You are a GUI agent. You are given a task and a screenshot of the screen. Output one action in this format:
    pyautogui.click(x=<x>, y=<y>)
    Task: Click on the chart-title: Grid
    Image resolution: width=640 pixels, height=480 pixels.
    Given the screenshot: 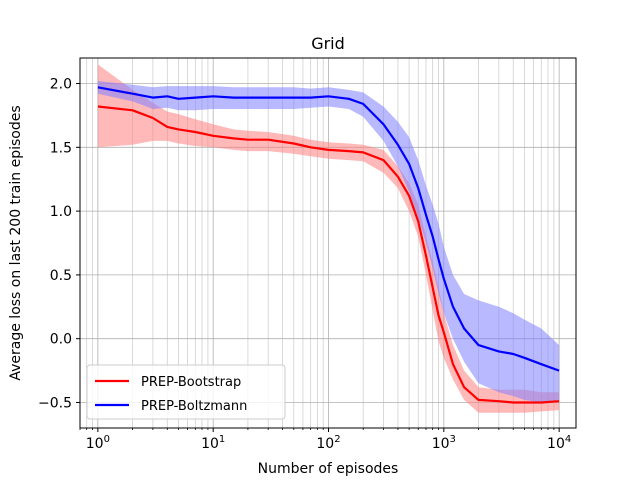 What is the action you would take?
    pyautogui.click(x=328, y=43)
    